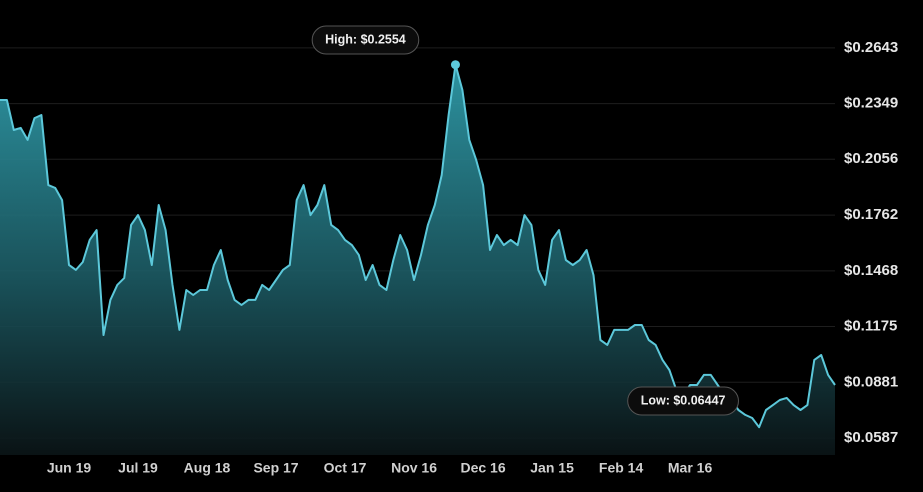 The width and height of the screenshot is (923, 492). Describe the element at coordinates (621, 468) in the screenshot. I see `x-tick-label: Feb 14` at that location.